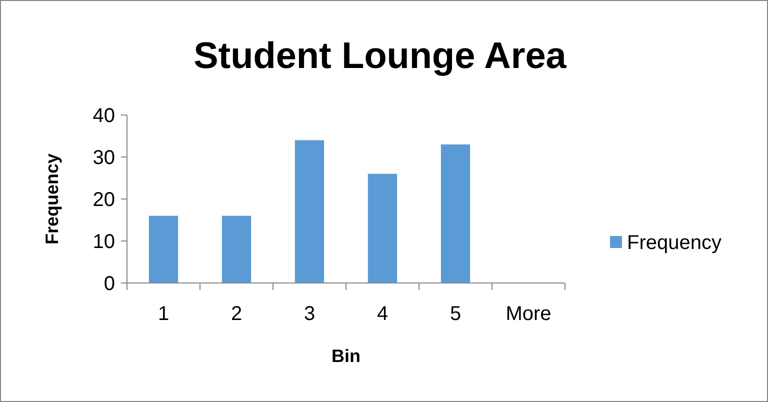 This screenshot has height=402, width=768. Describe the element at coordinates (236, 314) in the screenshot. I see `x-tick-label: 2` at that location.